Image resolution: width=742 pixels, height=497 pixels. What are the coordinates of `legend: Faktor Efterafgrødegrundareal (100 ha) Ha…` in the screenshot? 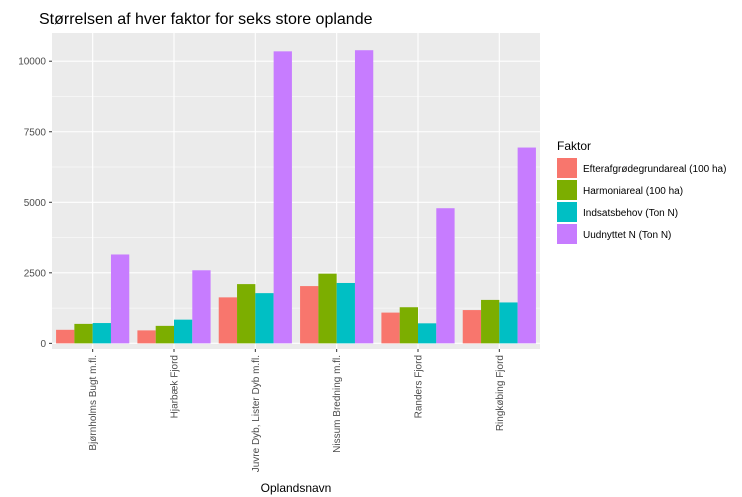 It's located at (641, 191).